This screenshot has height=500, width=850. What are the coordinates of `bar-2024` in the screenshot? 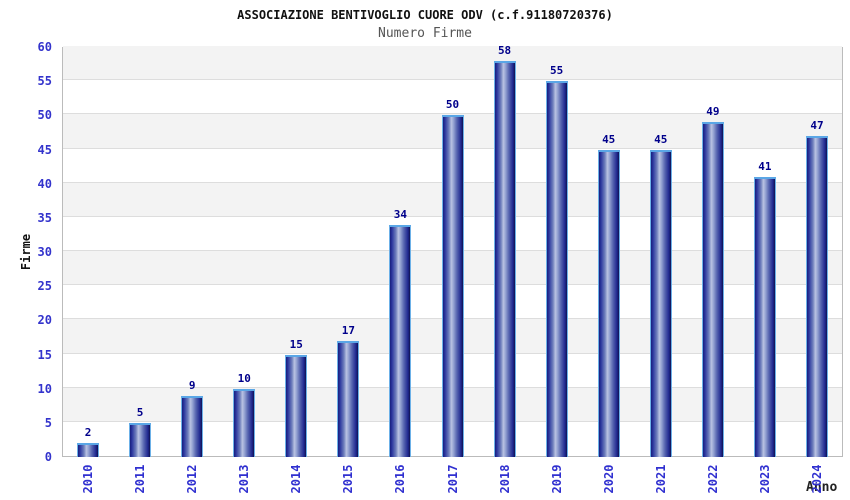 It's located at (816, 296).